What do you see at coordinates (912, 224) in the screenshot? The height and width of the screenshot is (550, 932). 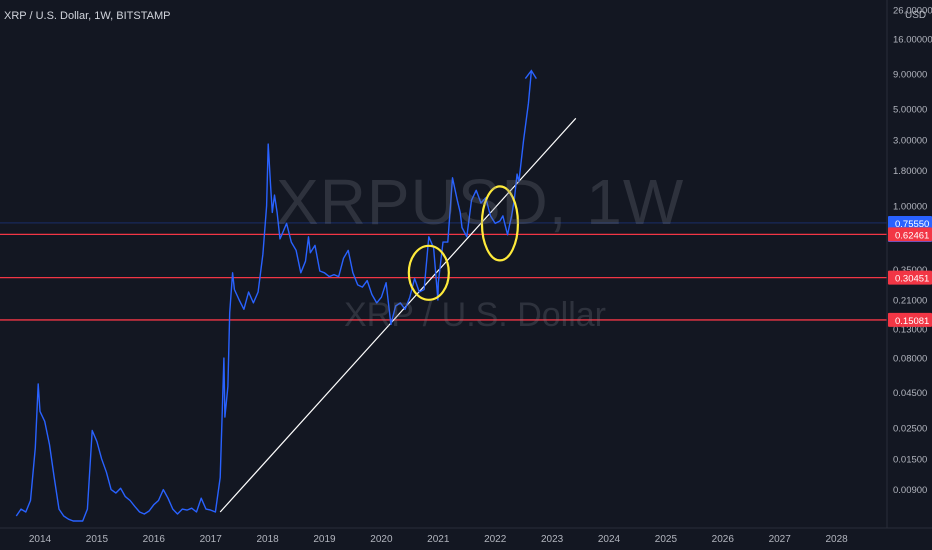 I see `price-tag-label: 0.75550` at bounding box center [912, 224].